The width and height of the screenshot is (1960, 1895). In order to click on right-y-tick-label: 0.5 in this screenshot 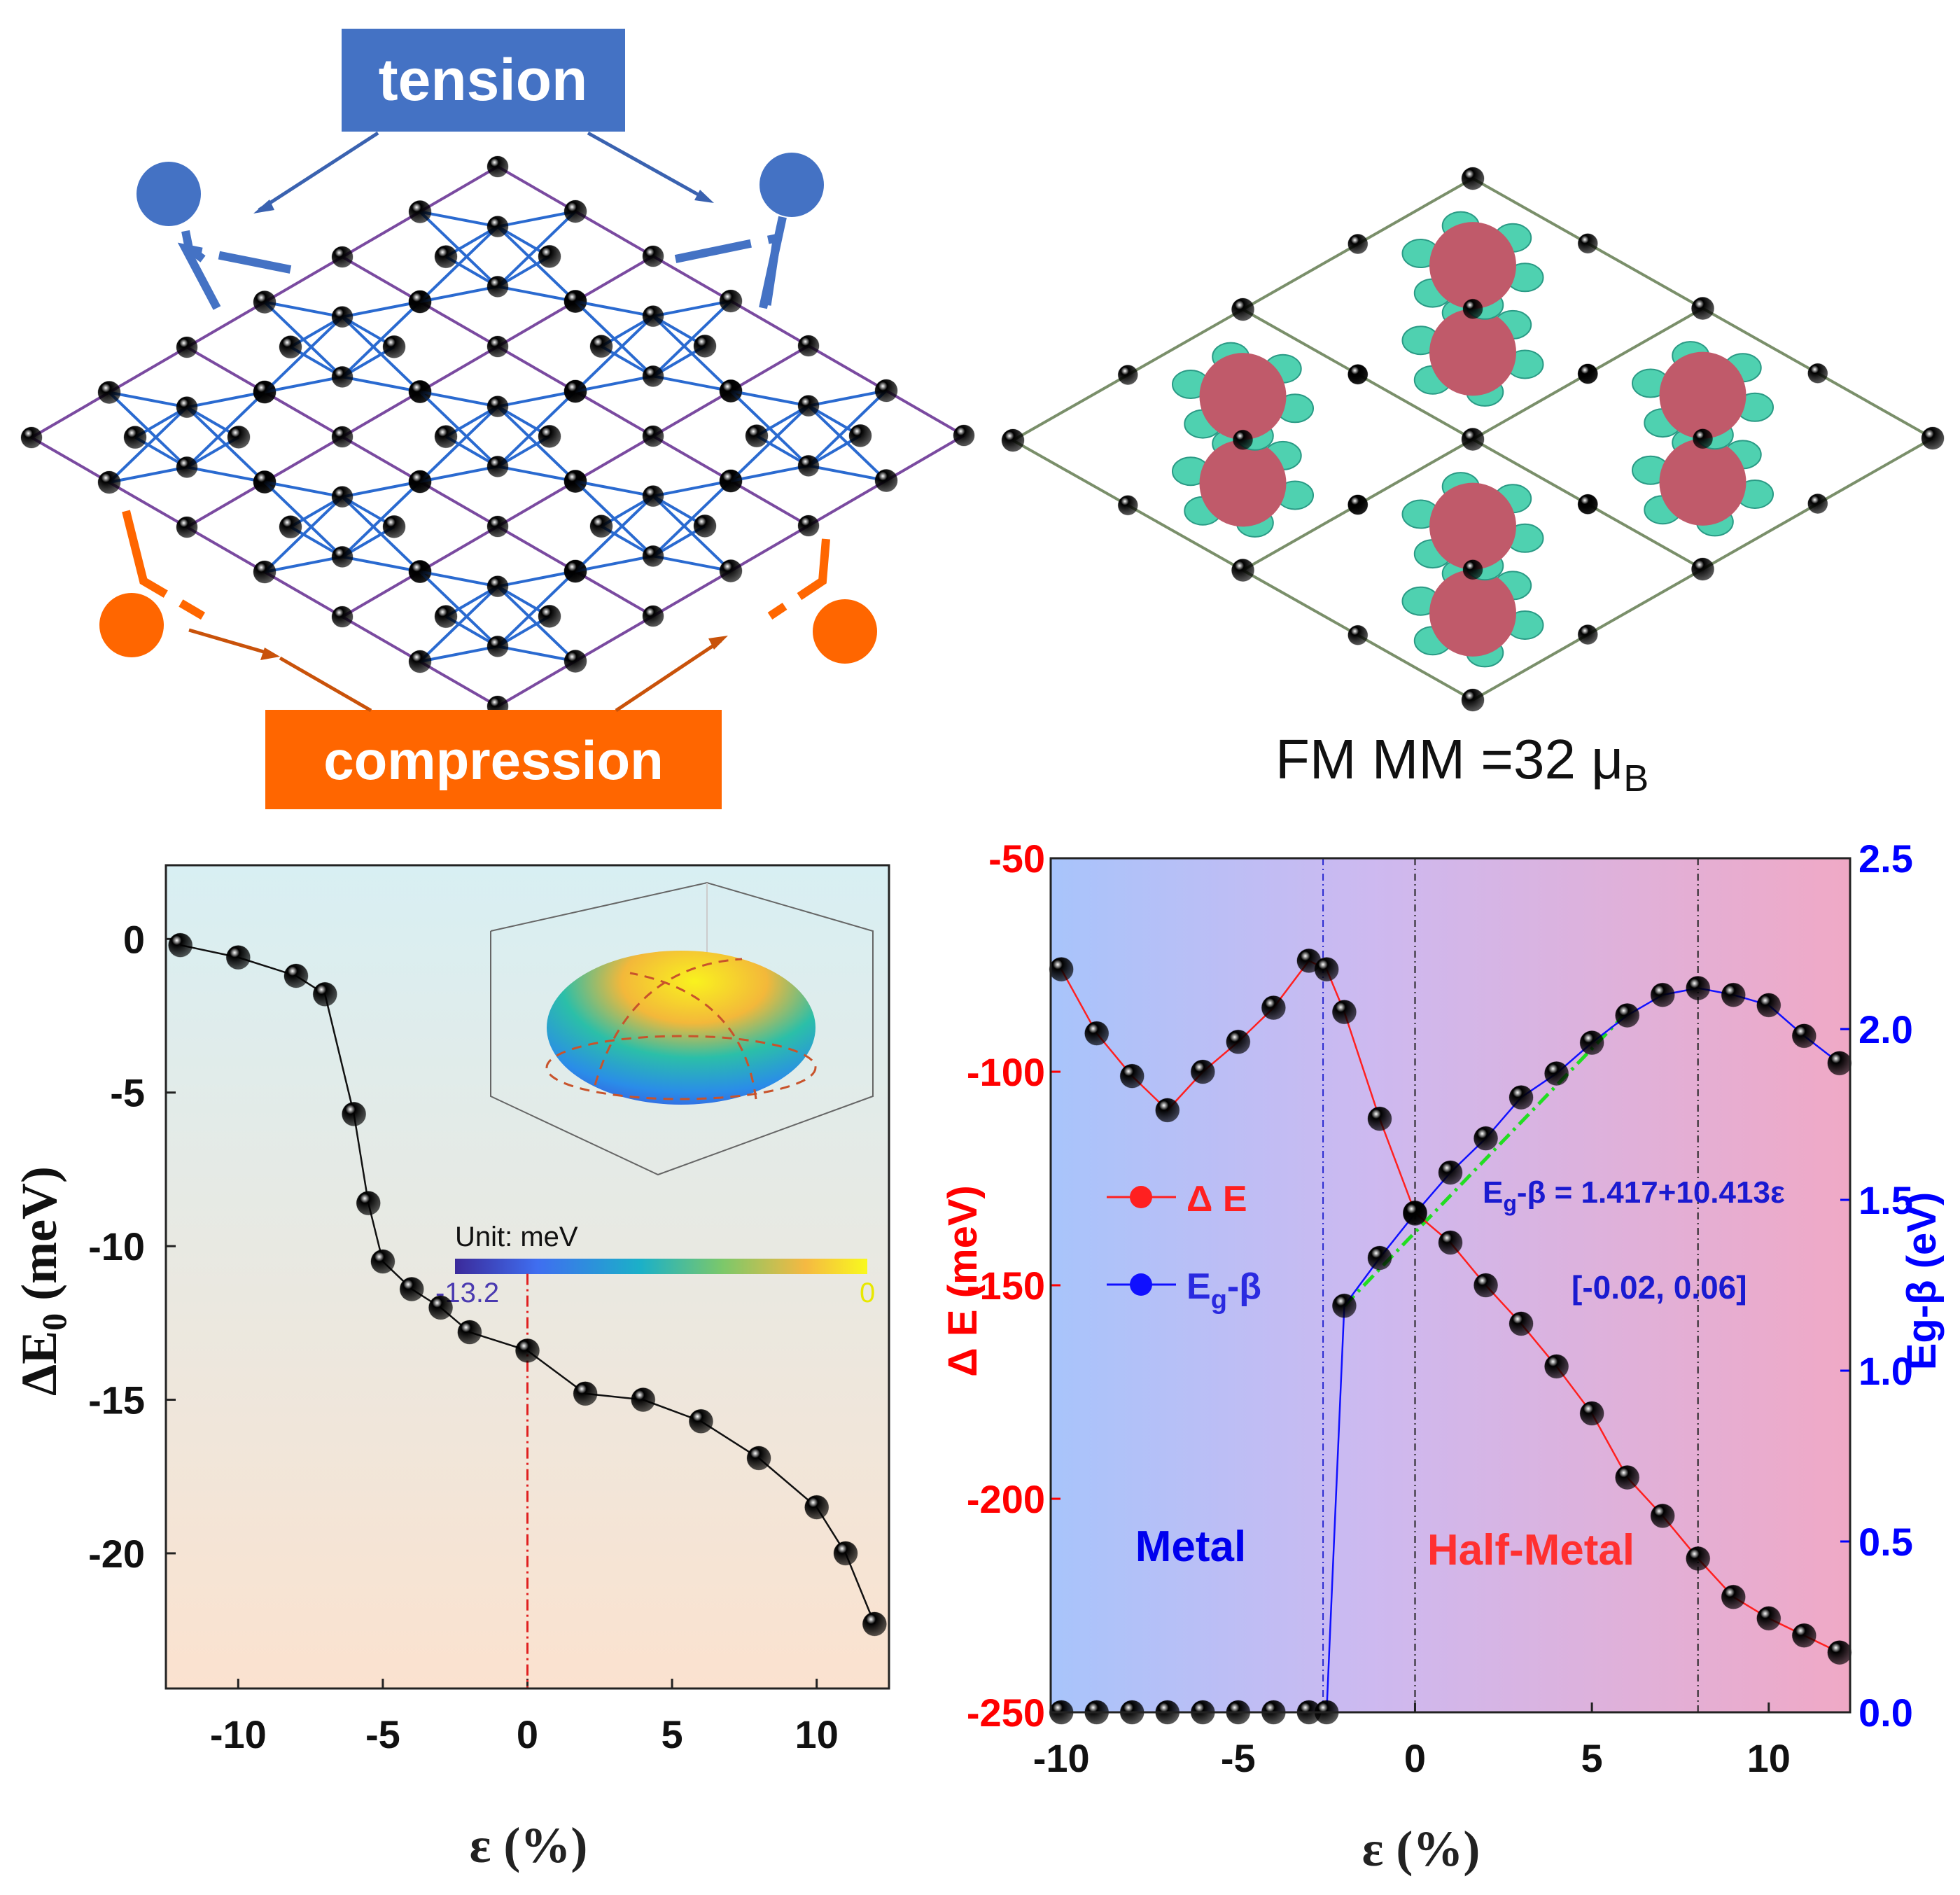, I will do `click(1885, 1542)`.